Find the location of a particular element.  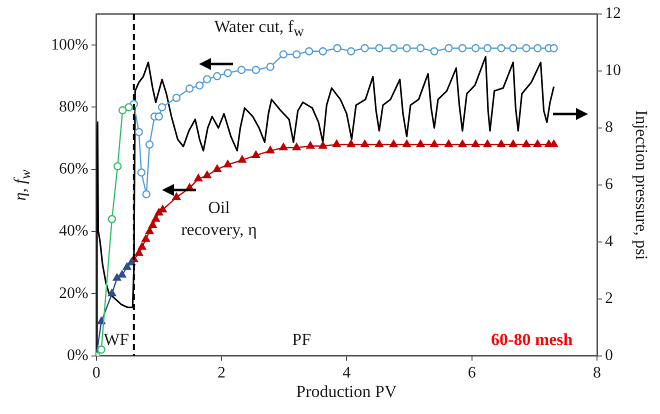

y-tick-label: 40% is located at coordinates (73, 231).